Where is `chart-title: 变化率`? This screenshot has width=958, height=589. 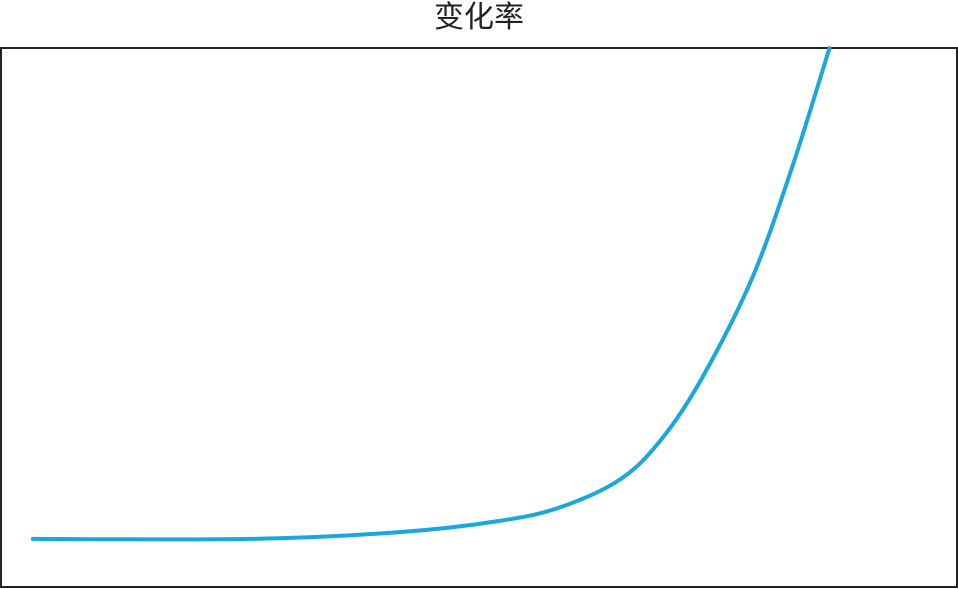
chart-title: 变化率 is located at coordinates (479, 17).